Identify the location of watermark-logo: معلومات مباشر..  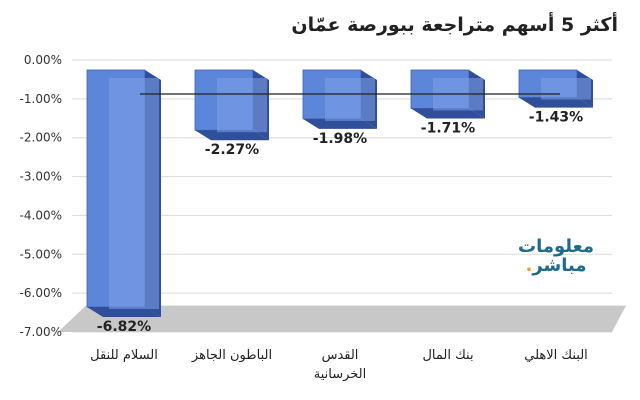
(556, 256).